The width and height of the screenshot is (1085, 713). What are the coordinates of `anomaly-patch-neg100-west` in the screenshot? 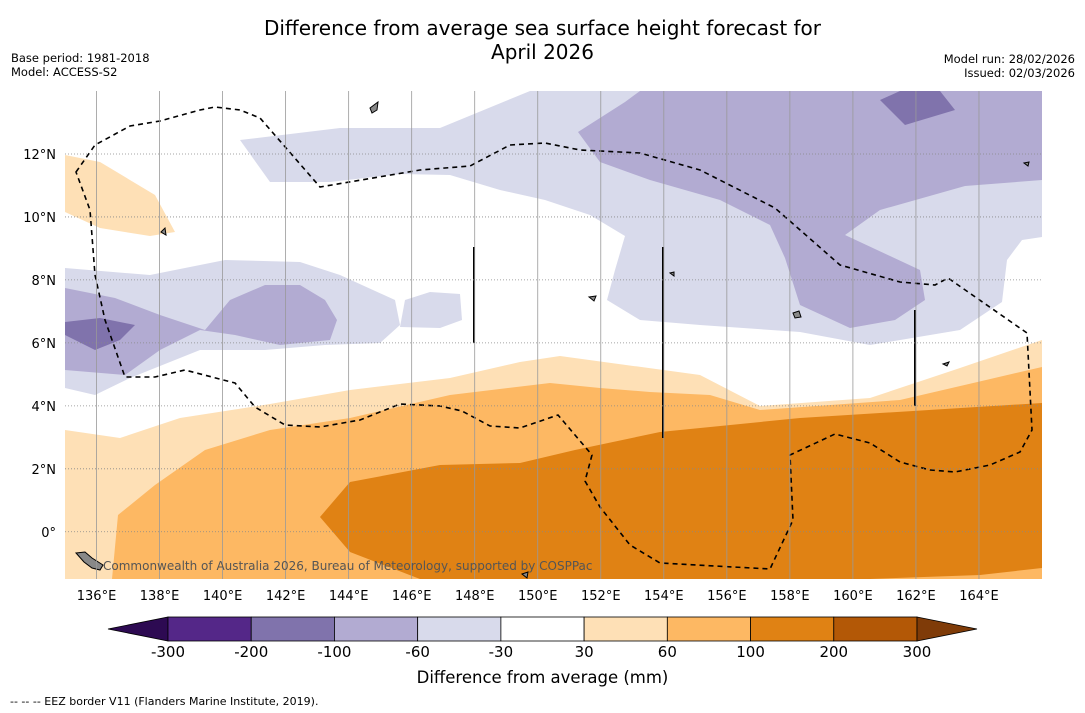 It's located at (100, 334).